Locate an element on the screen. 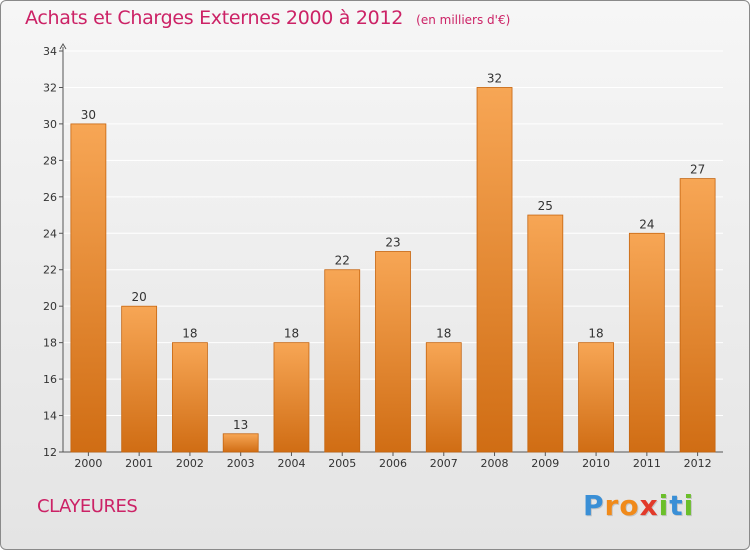 The image size is (750, 550). y-tick-label: 18 is located at coordinates (50, 343).